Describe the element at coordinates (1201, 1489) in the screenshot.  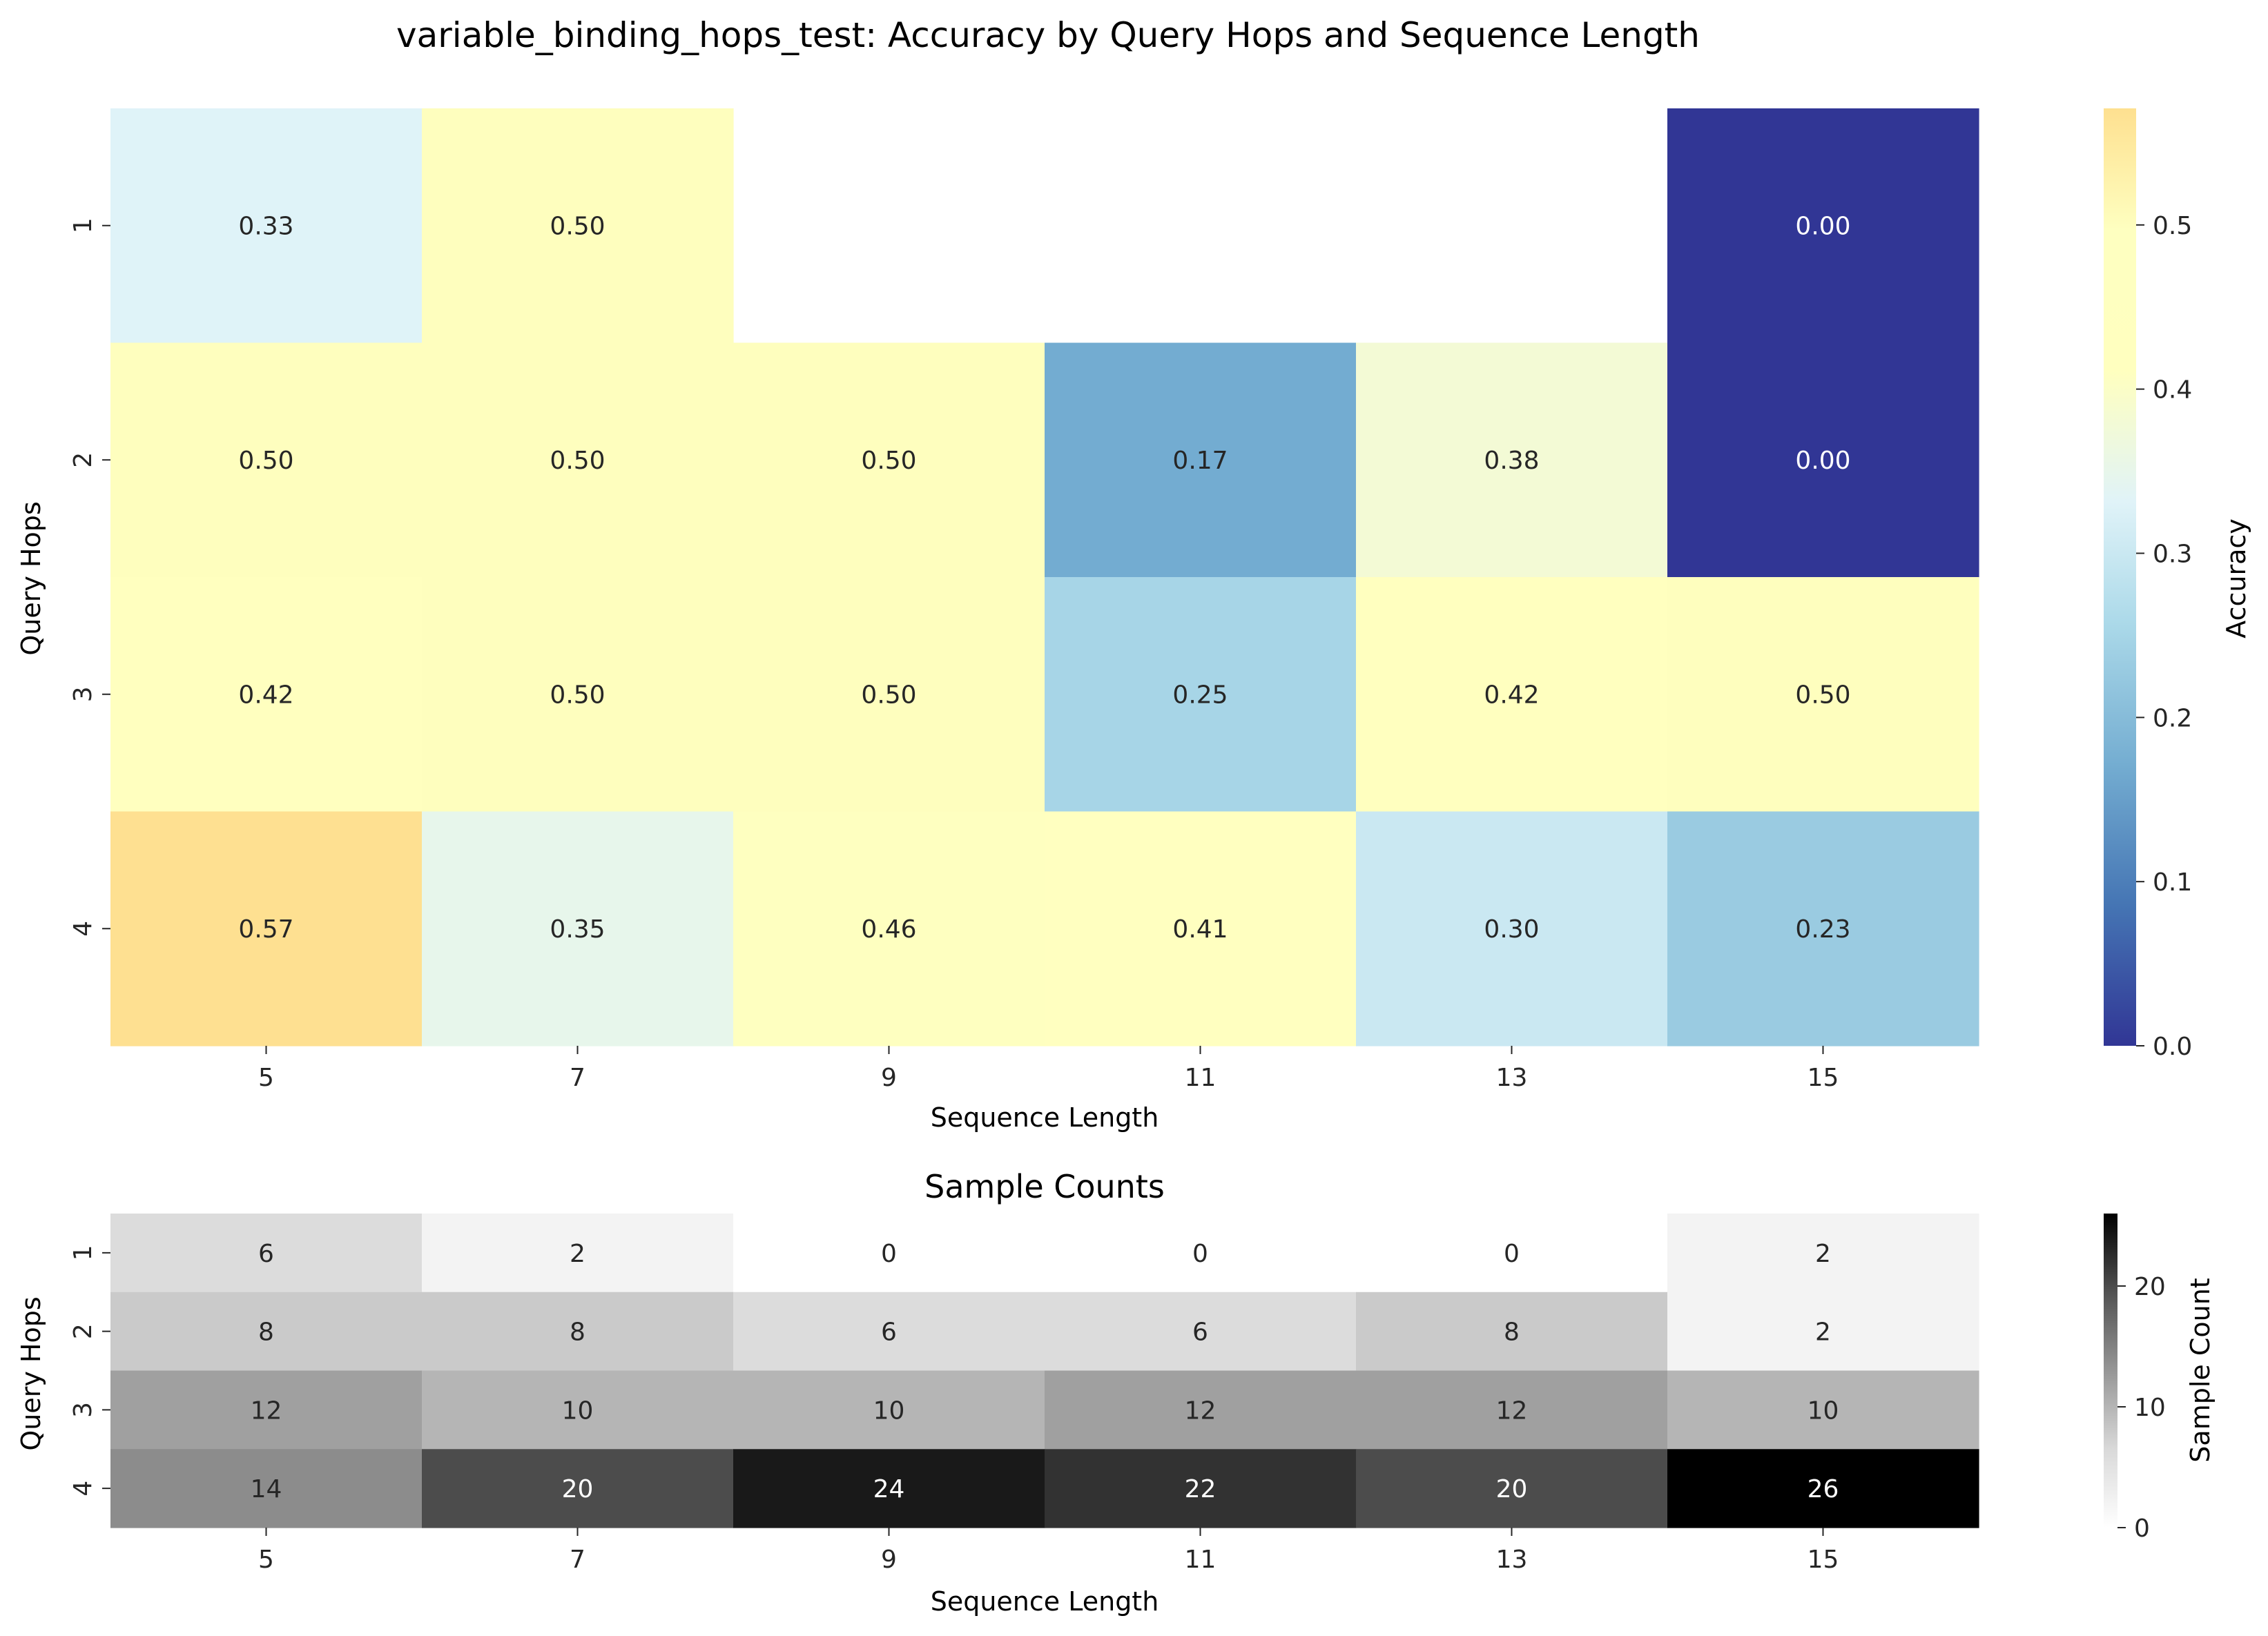
I see `sample-counts-cell-label: 22` at that location.